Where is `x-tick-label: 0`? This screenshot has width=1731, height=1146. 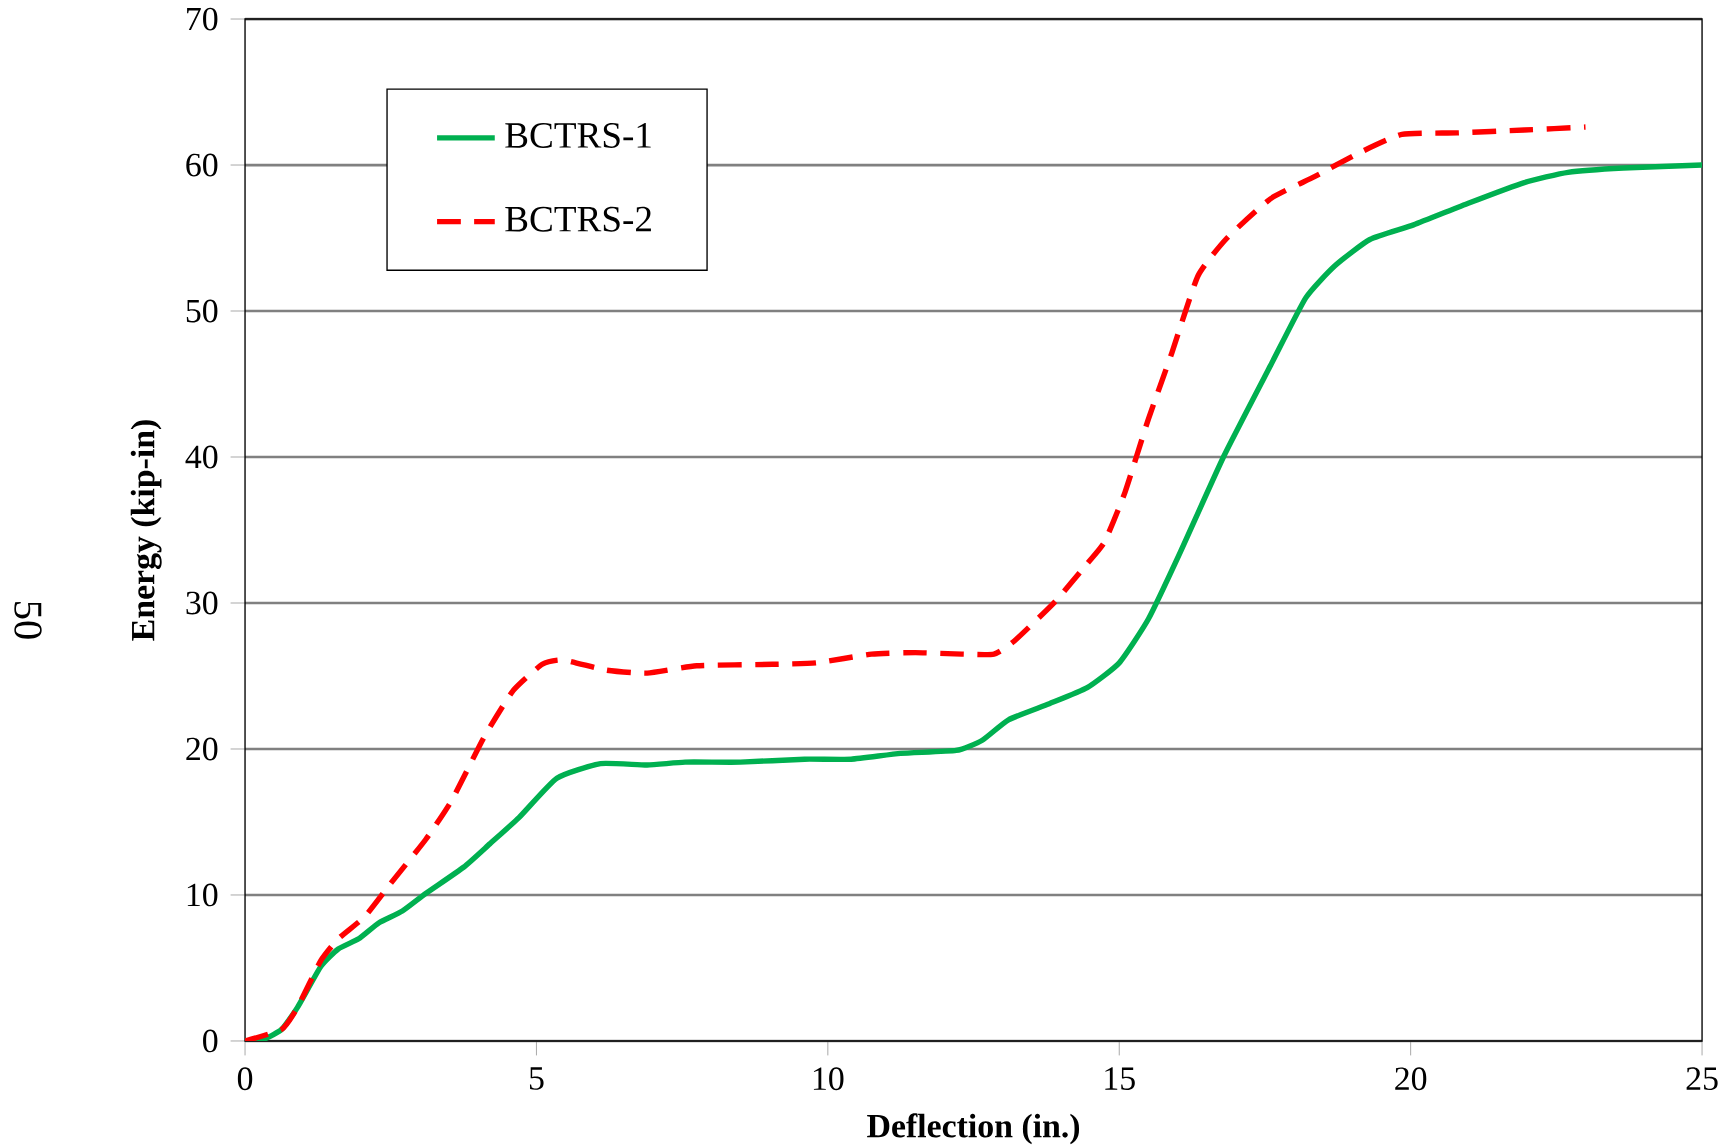
x-tick-label: 0 is located at coordinates (245, 1079).